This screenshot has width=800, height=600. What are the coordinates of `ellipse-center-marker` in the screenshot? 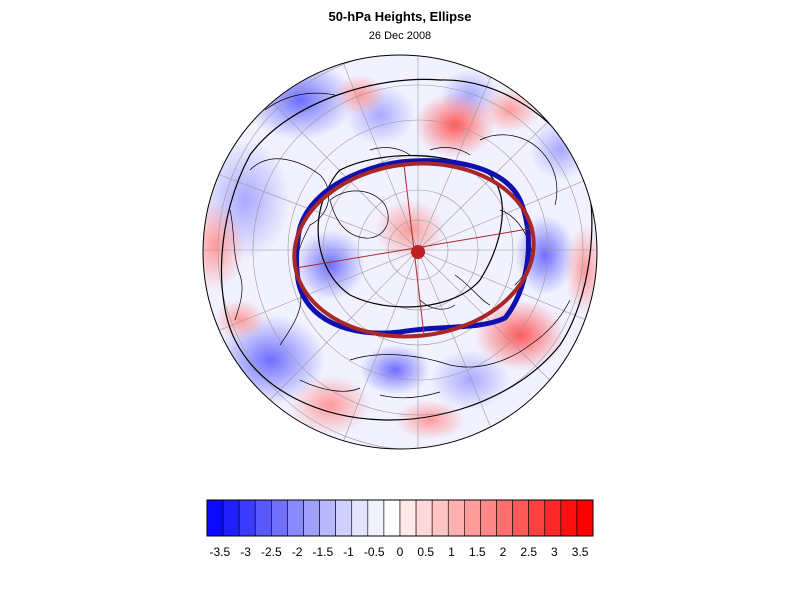 It's located at (418, 252).